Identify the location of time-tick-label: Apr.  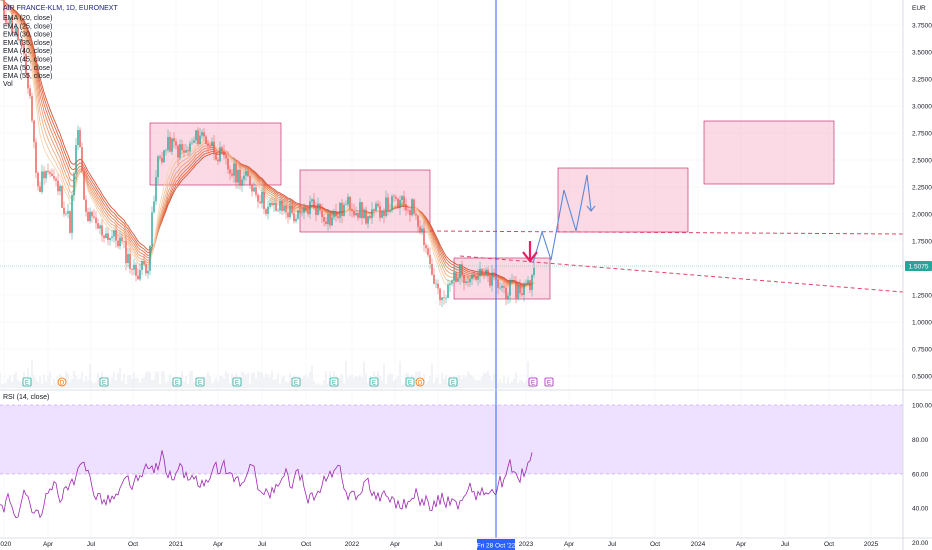
(395, 544).